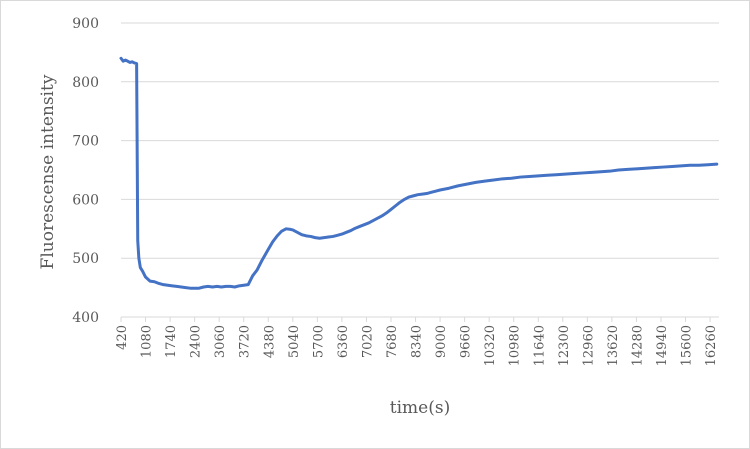 Image resolution: width=750 pixels, height=449 pixels. Describe the element at coordinates (539, 345) in the screenshot. I see `x-tick-label: 11640` at that location.